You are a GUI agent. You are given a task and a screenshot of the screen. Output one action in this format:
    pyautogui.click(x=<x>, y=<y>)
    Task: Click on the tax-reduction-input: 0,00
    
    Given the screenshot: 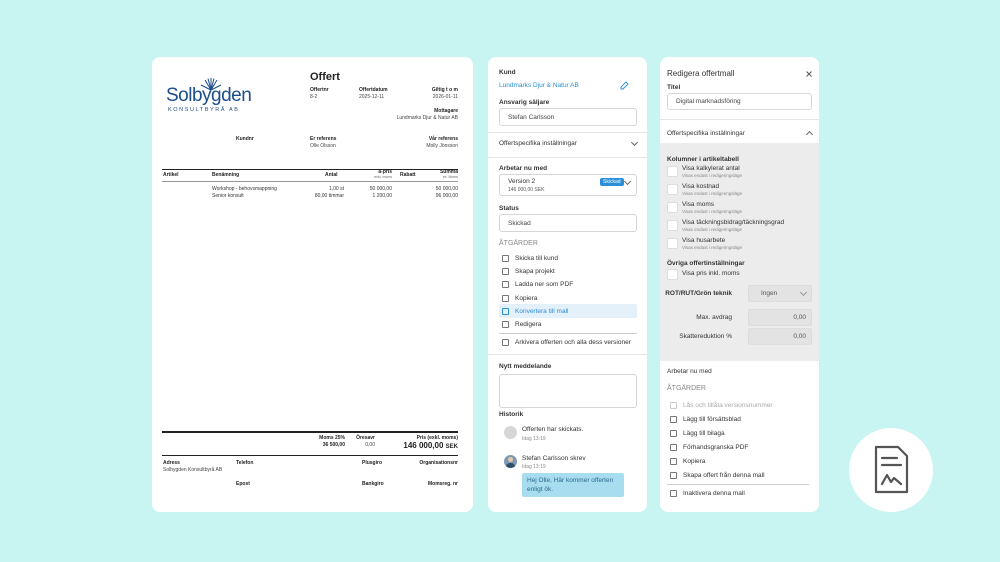 What is the action you would take?
    pyautogui.click(x=780, y=336)
    